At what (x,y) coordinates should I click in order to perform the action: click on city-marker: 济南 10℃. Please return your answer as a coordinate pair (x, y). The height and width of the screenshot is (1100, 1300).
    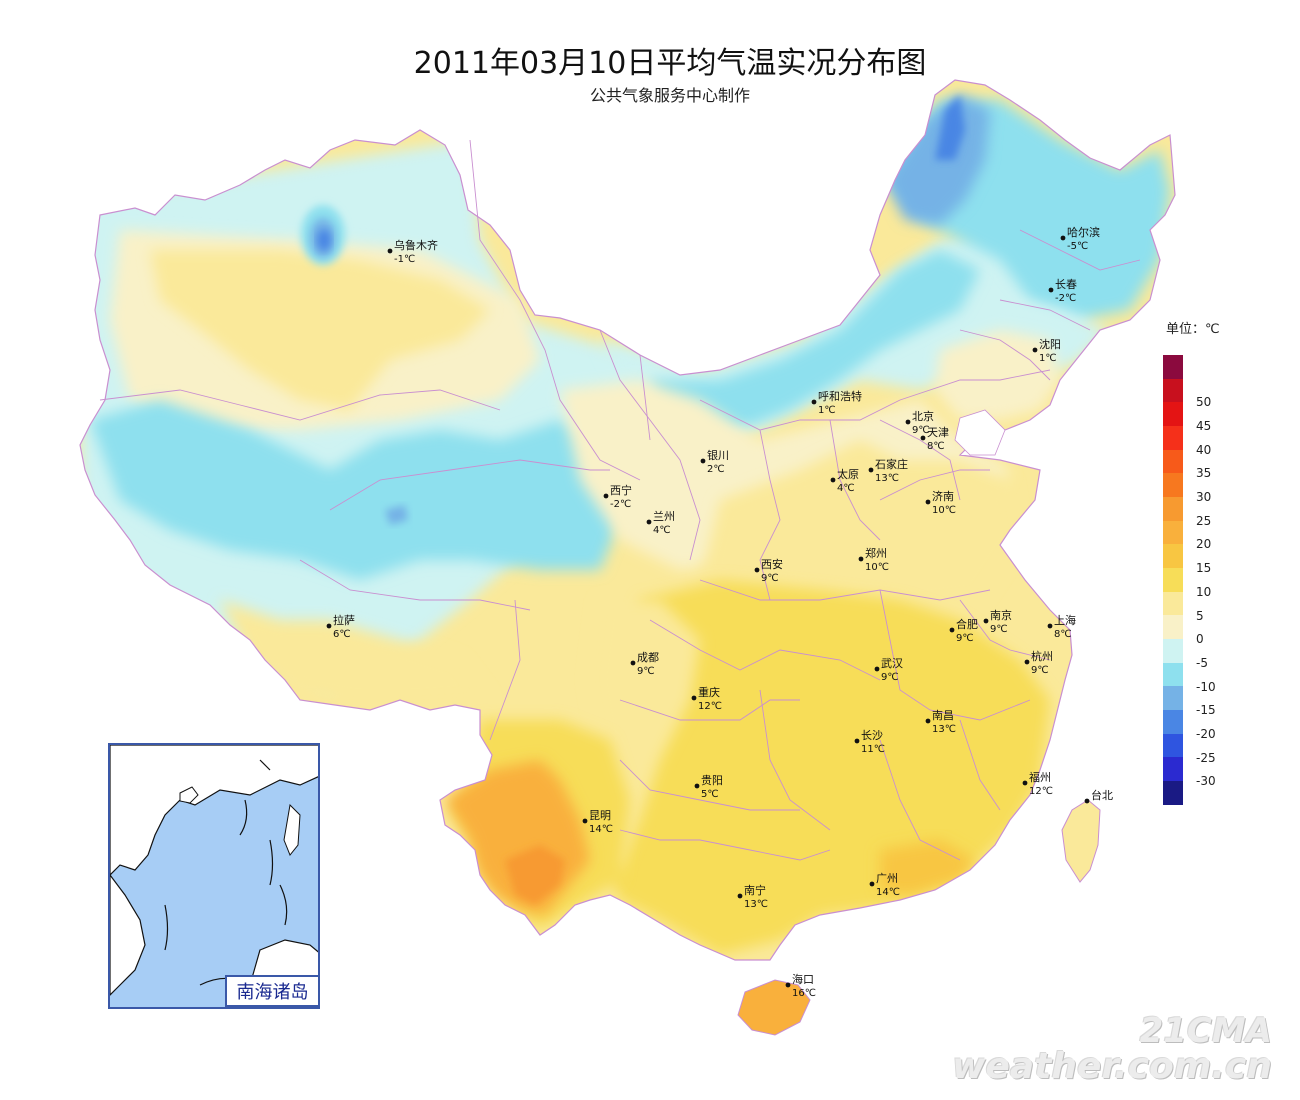
    Looking at the image, I should click on (940, 502).